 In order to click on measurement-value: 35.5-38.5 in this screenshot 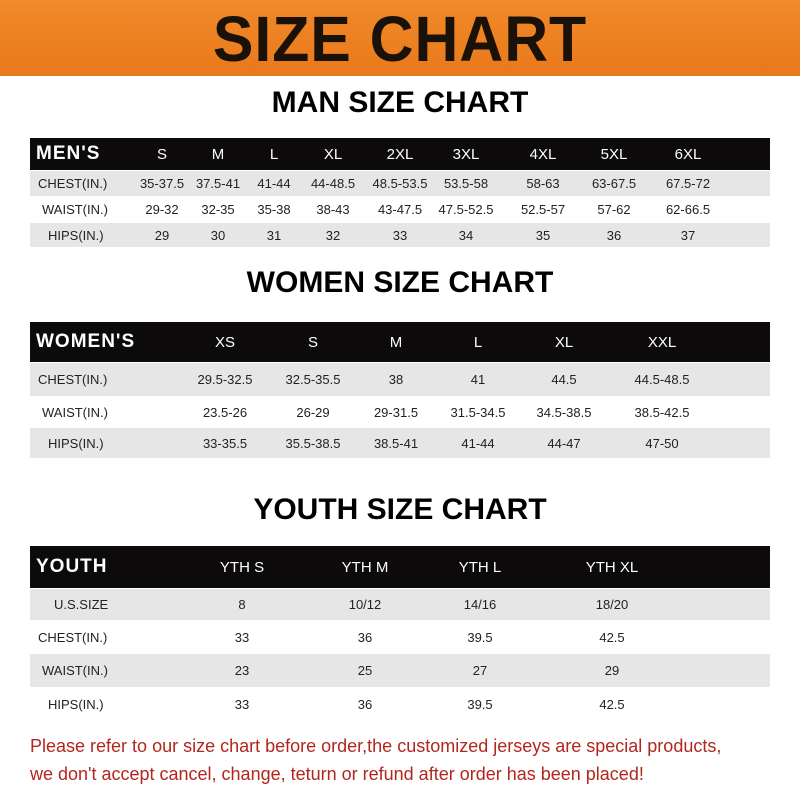, I will do `click(313, 443)`.